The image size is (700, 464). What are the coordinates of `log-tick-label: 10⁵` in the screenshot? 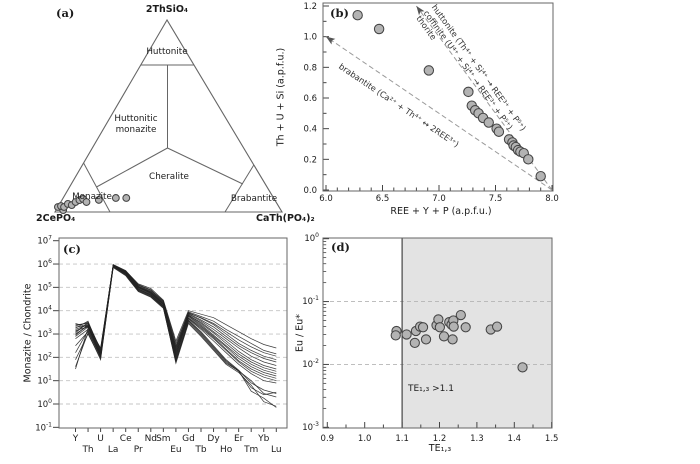 It's located at (44, 287).